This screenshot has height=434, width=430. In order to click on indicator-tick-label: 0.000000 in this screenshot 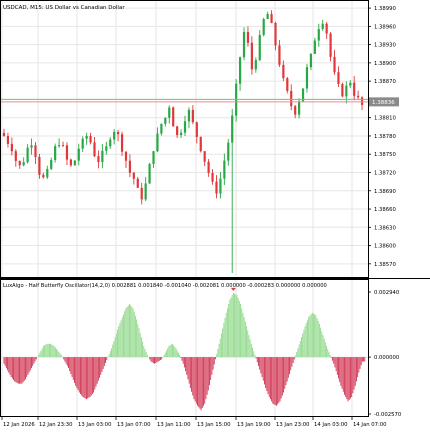, I will do `click(387, 358)`.